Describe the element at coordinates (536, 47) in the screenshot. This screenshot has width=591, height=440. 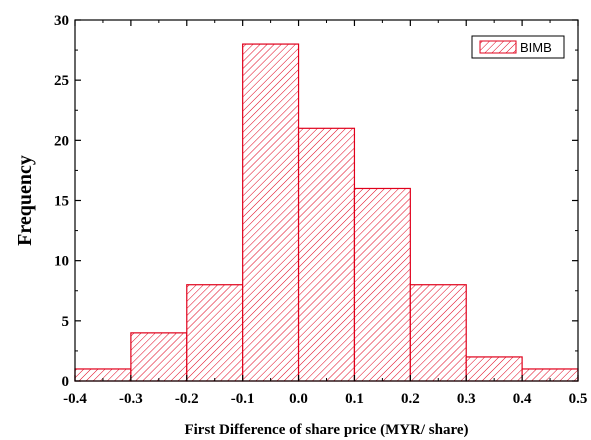
I see `legend-label: BIMB` at that location.